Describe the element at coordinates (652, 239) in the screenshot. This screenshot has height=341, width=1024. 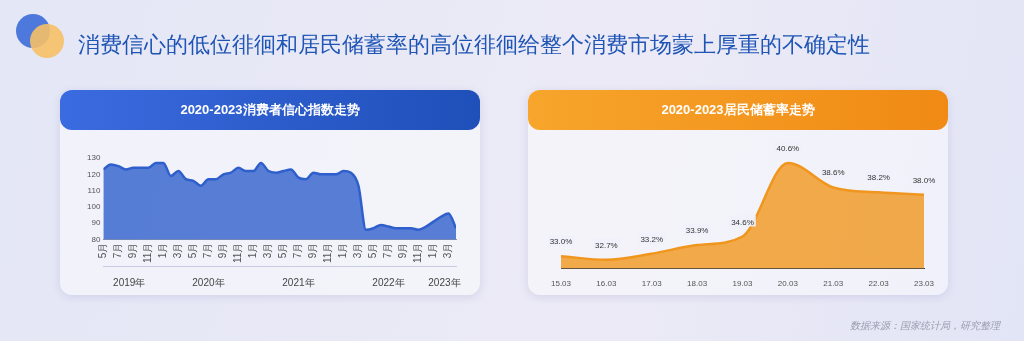
I see `data-label: 33.2%` at that location.